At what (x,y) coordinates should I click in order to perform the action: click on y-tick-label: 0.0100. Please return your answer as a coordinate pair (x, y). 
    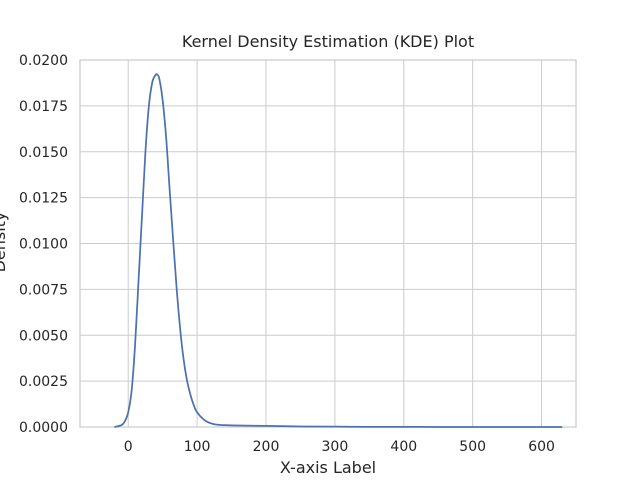
    Looking at the image, I should click on (43, 245).